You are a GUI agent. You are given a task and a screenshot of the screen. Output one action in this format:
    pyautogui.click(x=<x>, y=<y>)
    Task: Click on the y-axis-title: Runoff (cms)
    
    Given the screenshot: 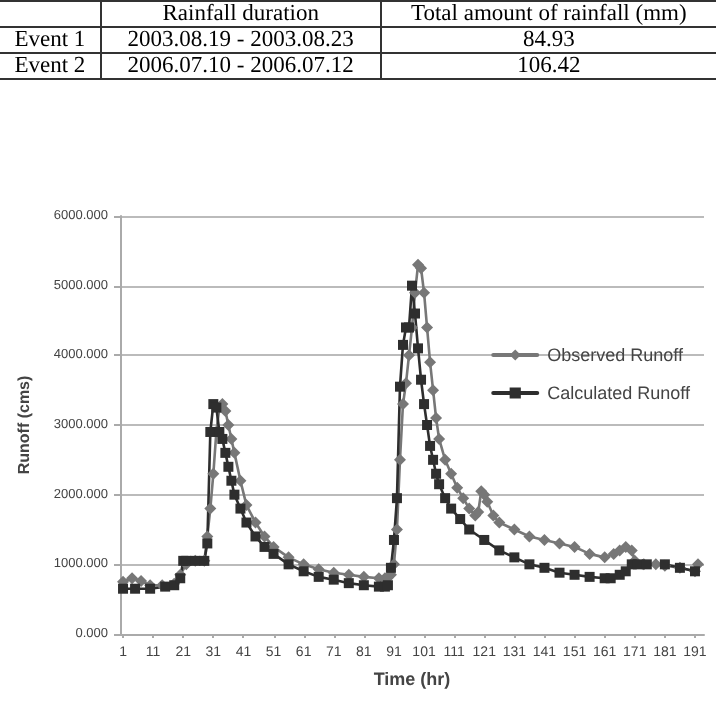 What is the action you would take?
    pyautogui.click(x=24, y=425)
    